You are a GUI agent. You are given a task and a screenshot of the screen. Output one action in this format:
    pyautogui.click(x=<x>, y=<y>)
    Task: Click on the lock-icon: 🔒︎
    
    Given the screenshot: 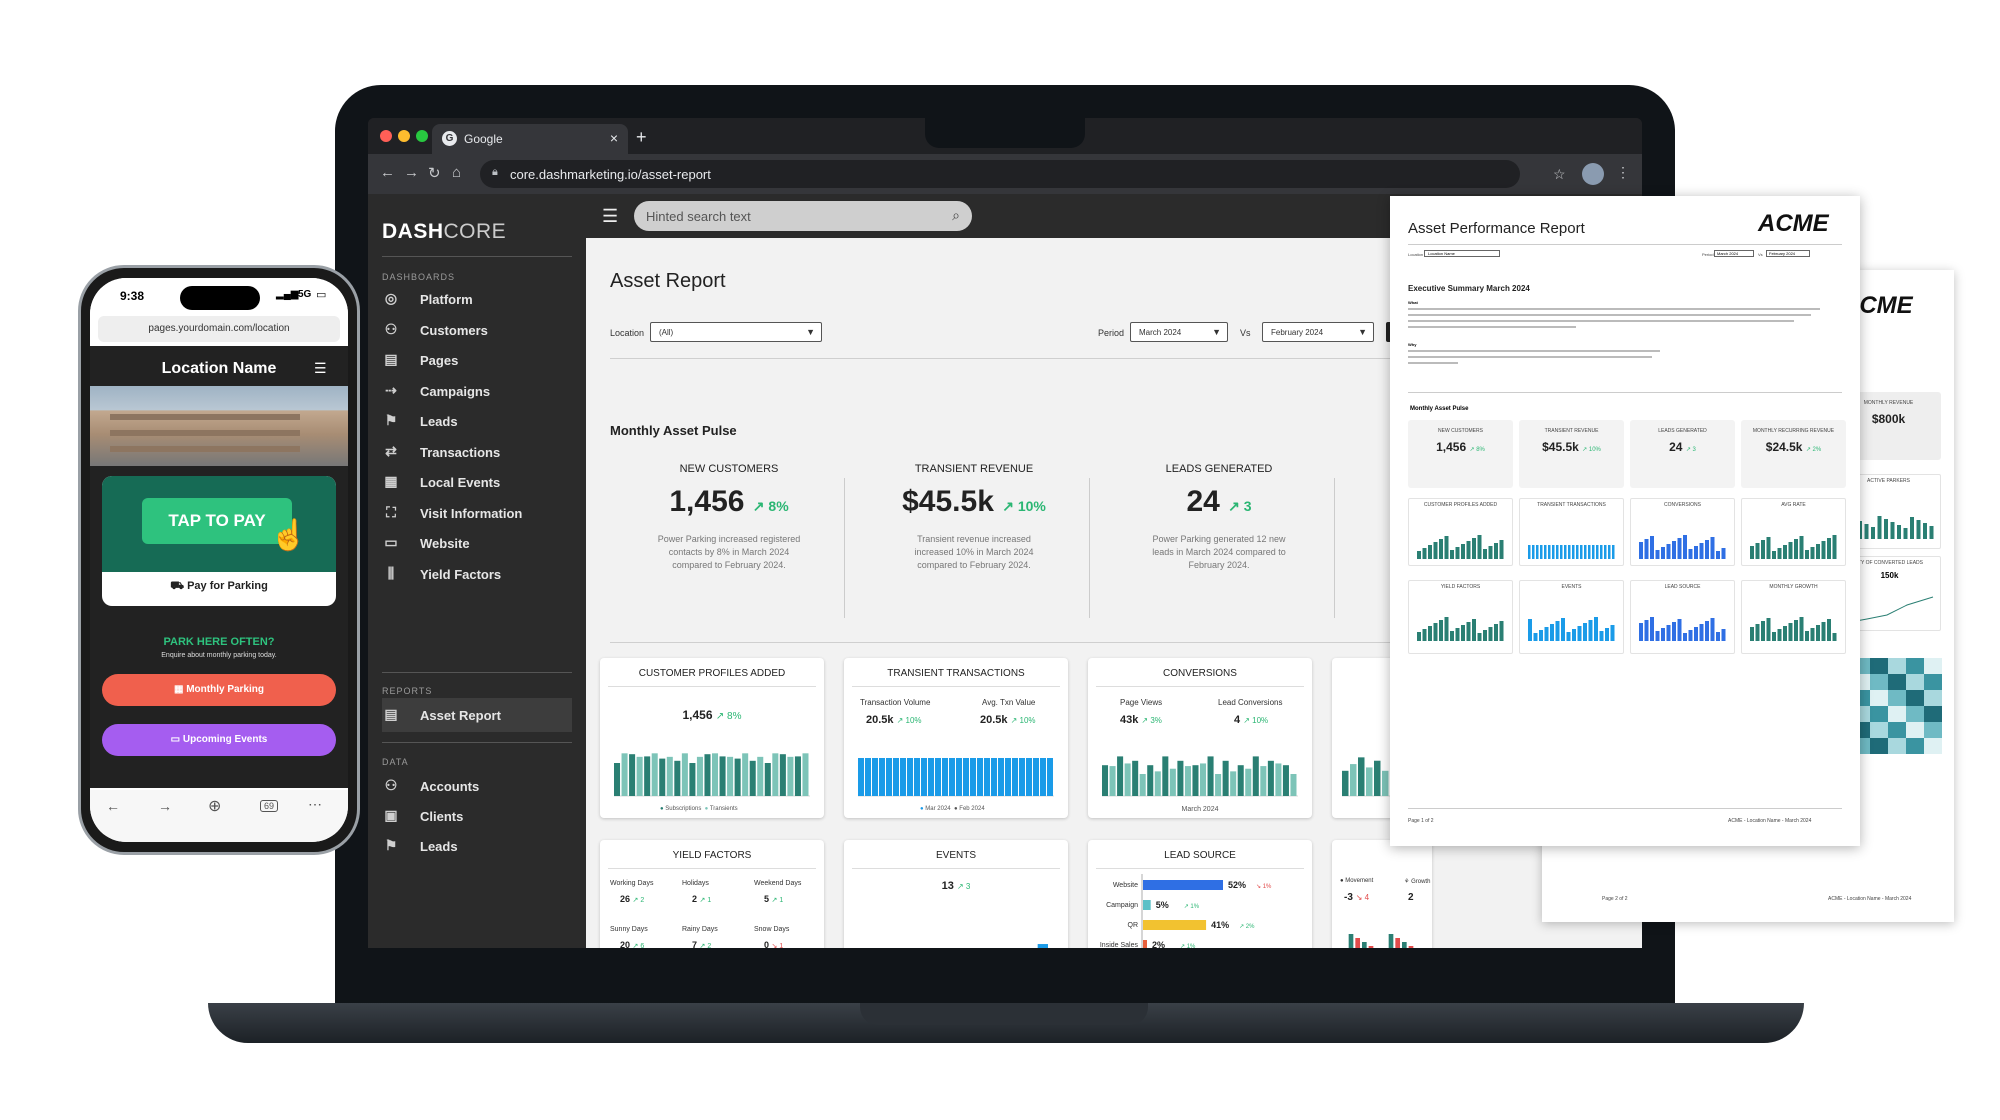 What is the action you would take?
    pyautogui.click(x=495, y=172)
    